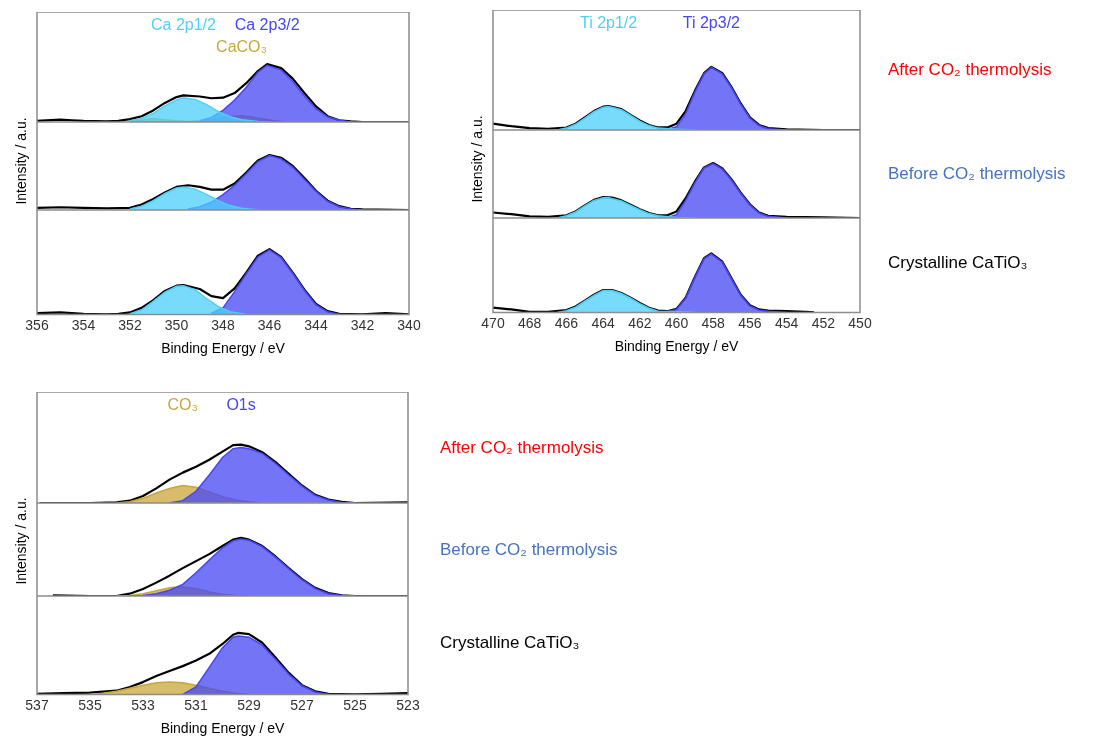 This screenshot has width=1102, height=744. What do you see at coordinates (267, 25) in the screenshot?
I see `text: Ca 2p3/2` at bounding box center [267, 25].